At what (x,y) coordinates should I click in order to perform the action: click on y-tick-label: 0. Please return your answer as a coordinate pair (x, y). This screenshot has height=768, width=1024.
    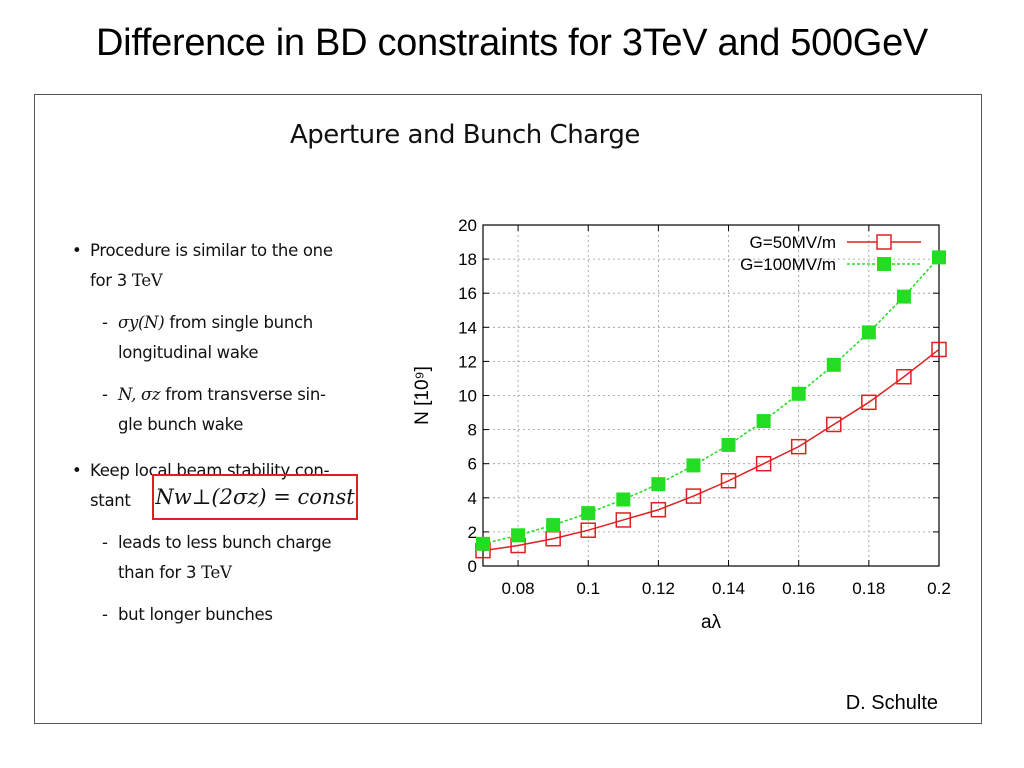
    Looking at the image, I should click on (472, 566).